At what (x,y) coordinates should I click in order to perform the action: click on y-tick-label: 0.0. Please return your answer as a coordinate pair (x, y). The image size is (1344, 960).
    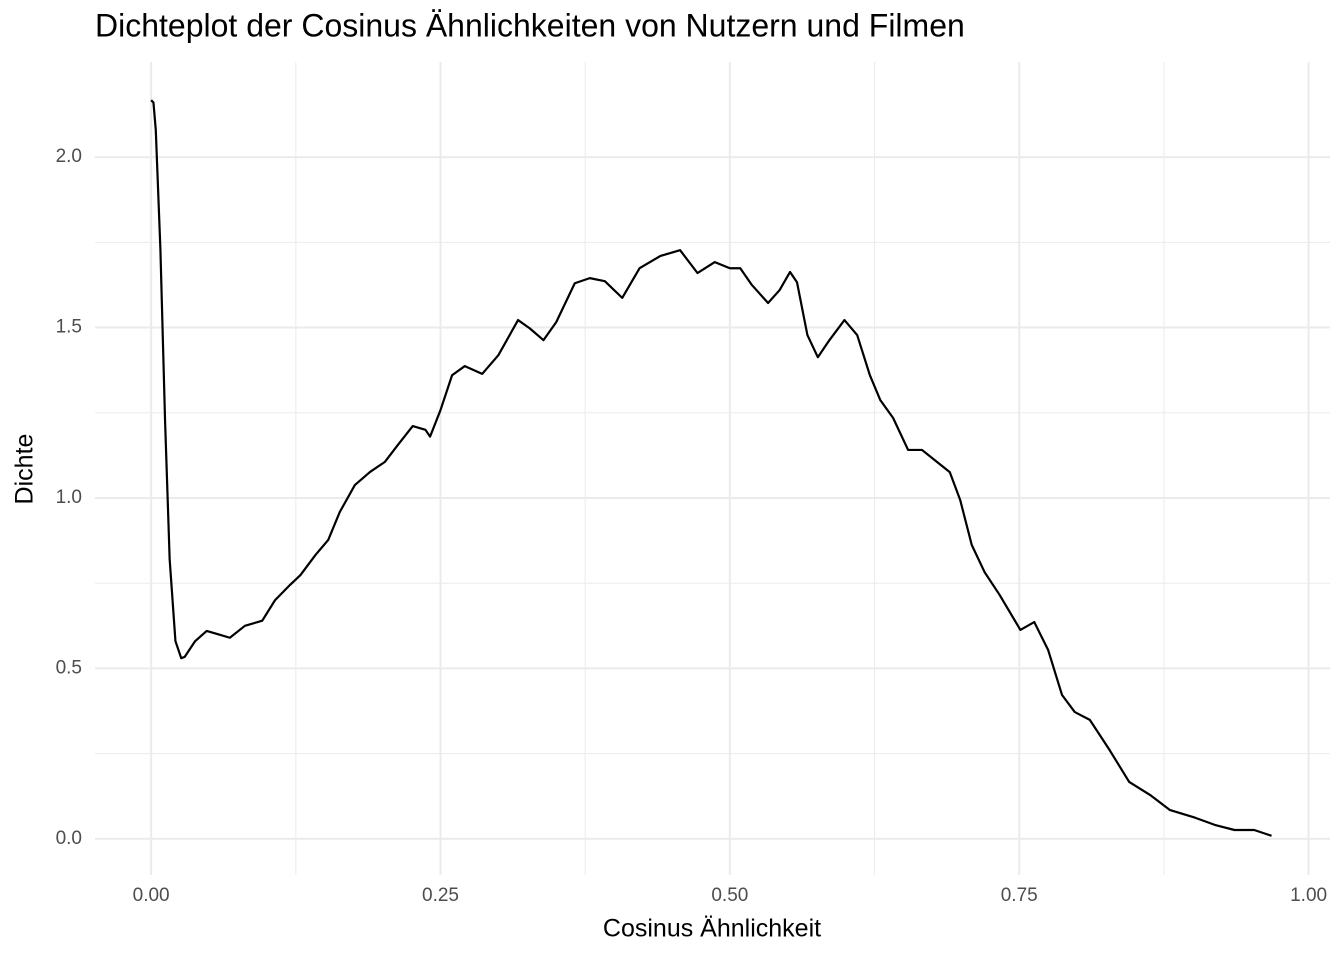
    Looking at the image, I should click on (69, 838).